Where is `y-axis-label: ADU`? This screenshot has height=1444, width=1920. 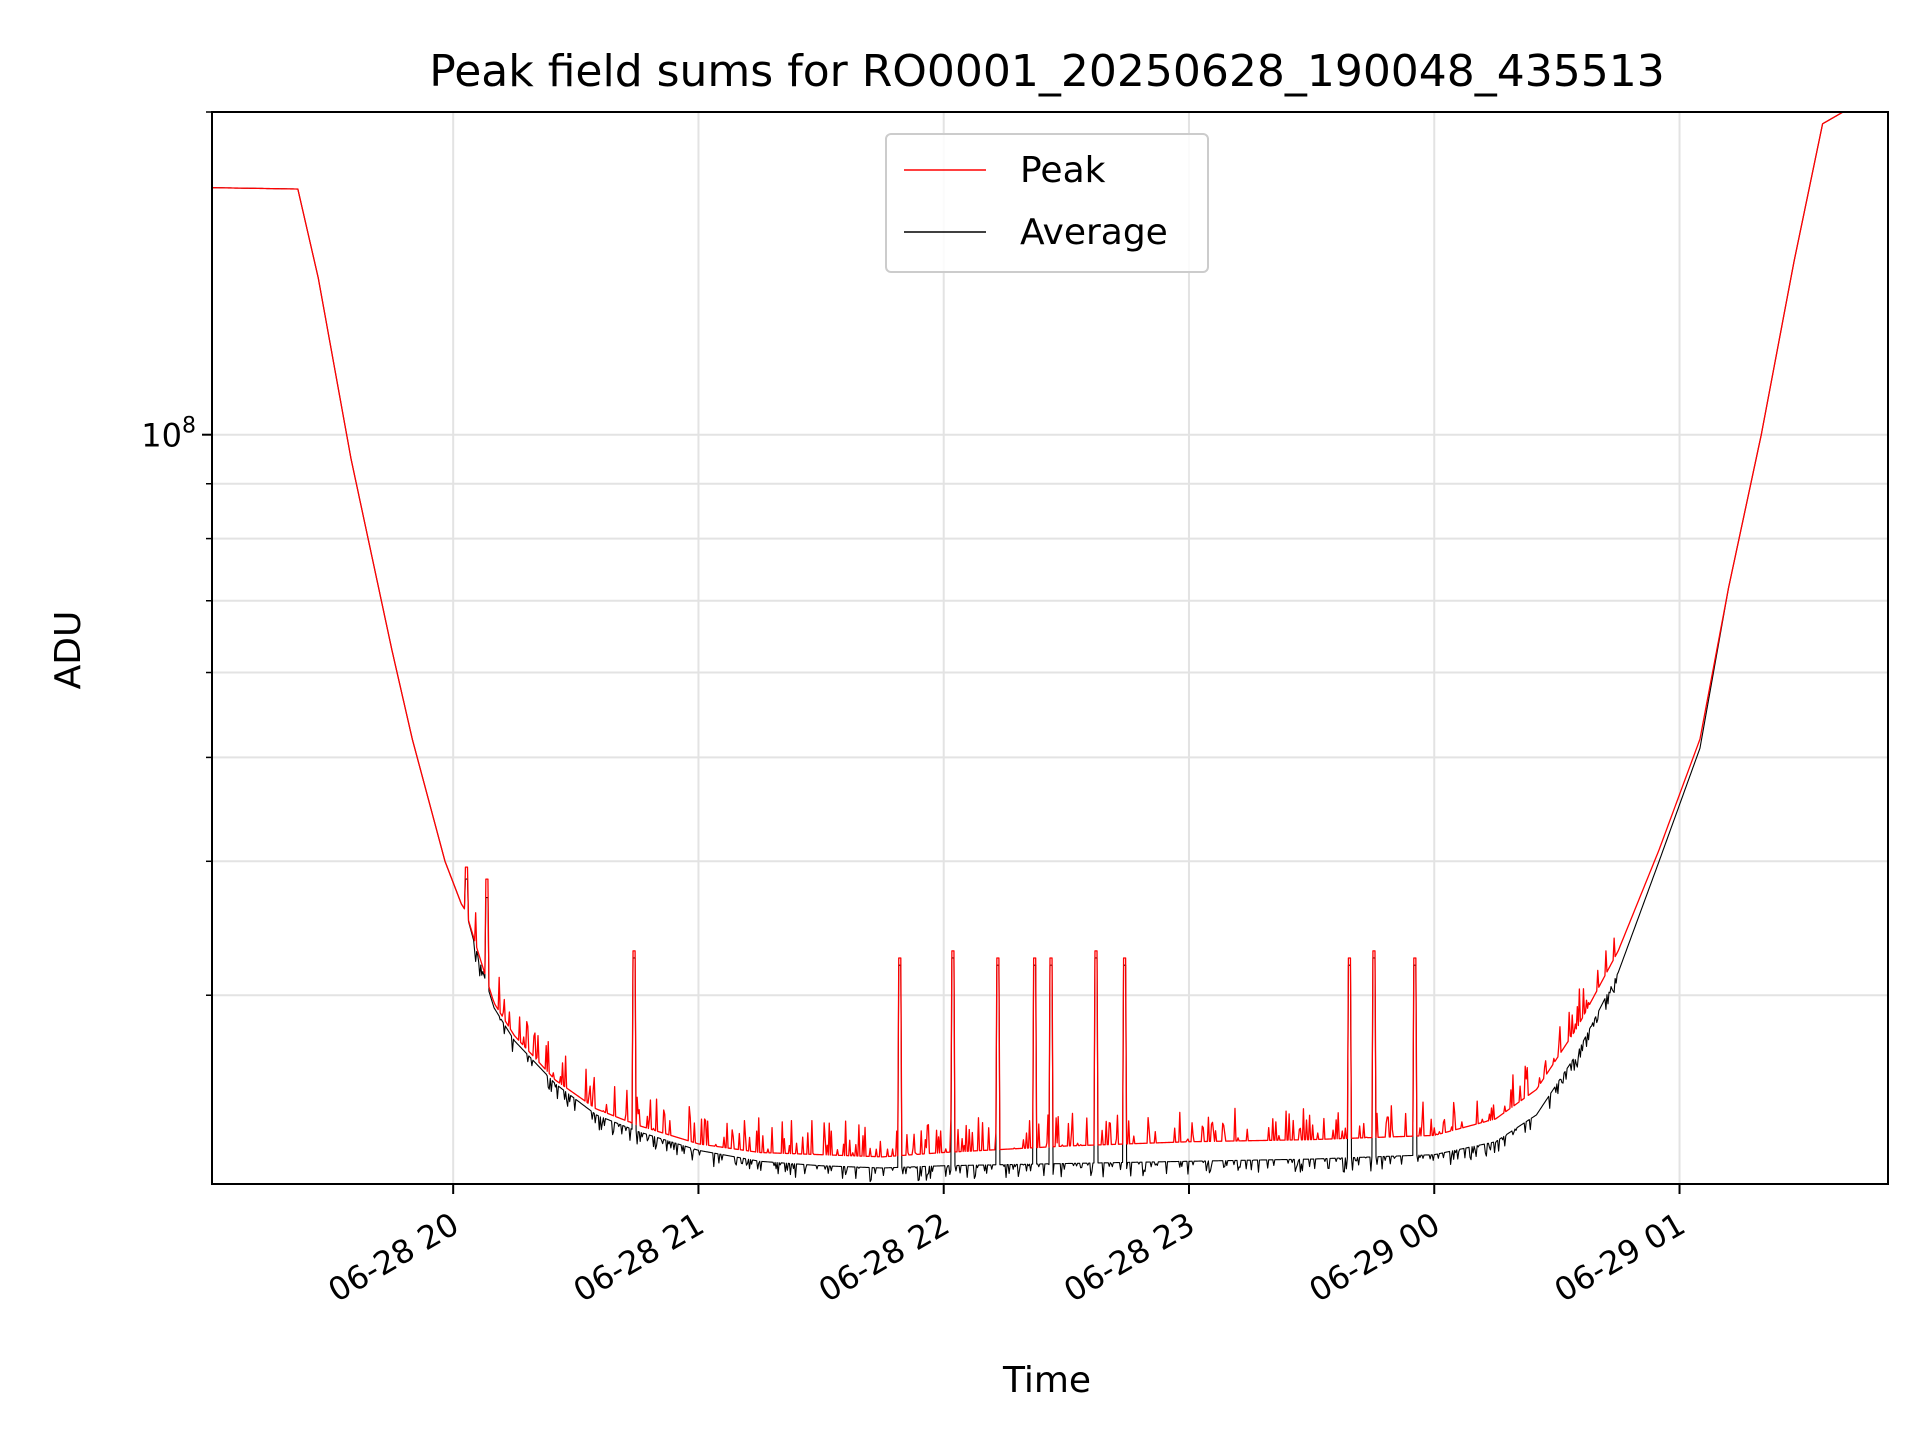
y-axis-label: ADU is located at coordinates (68, 650).